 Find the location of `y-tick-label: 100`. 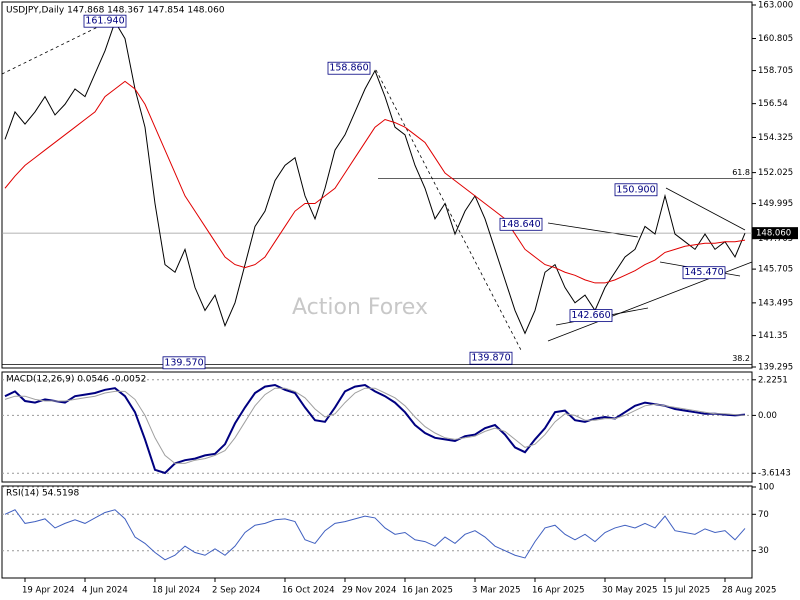

y-tick-label: 100 is located at coordinates (766, 488).